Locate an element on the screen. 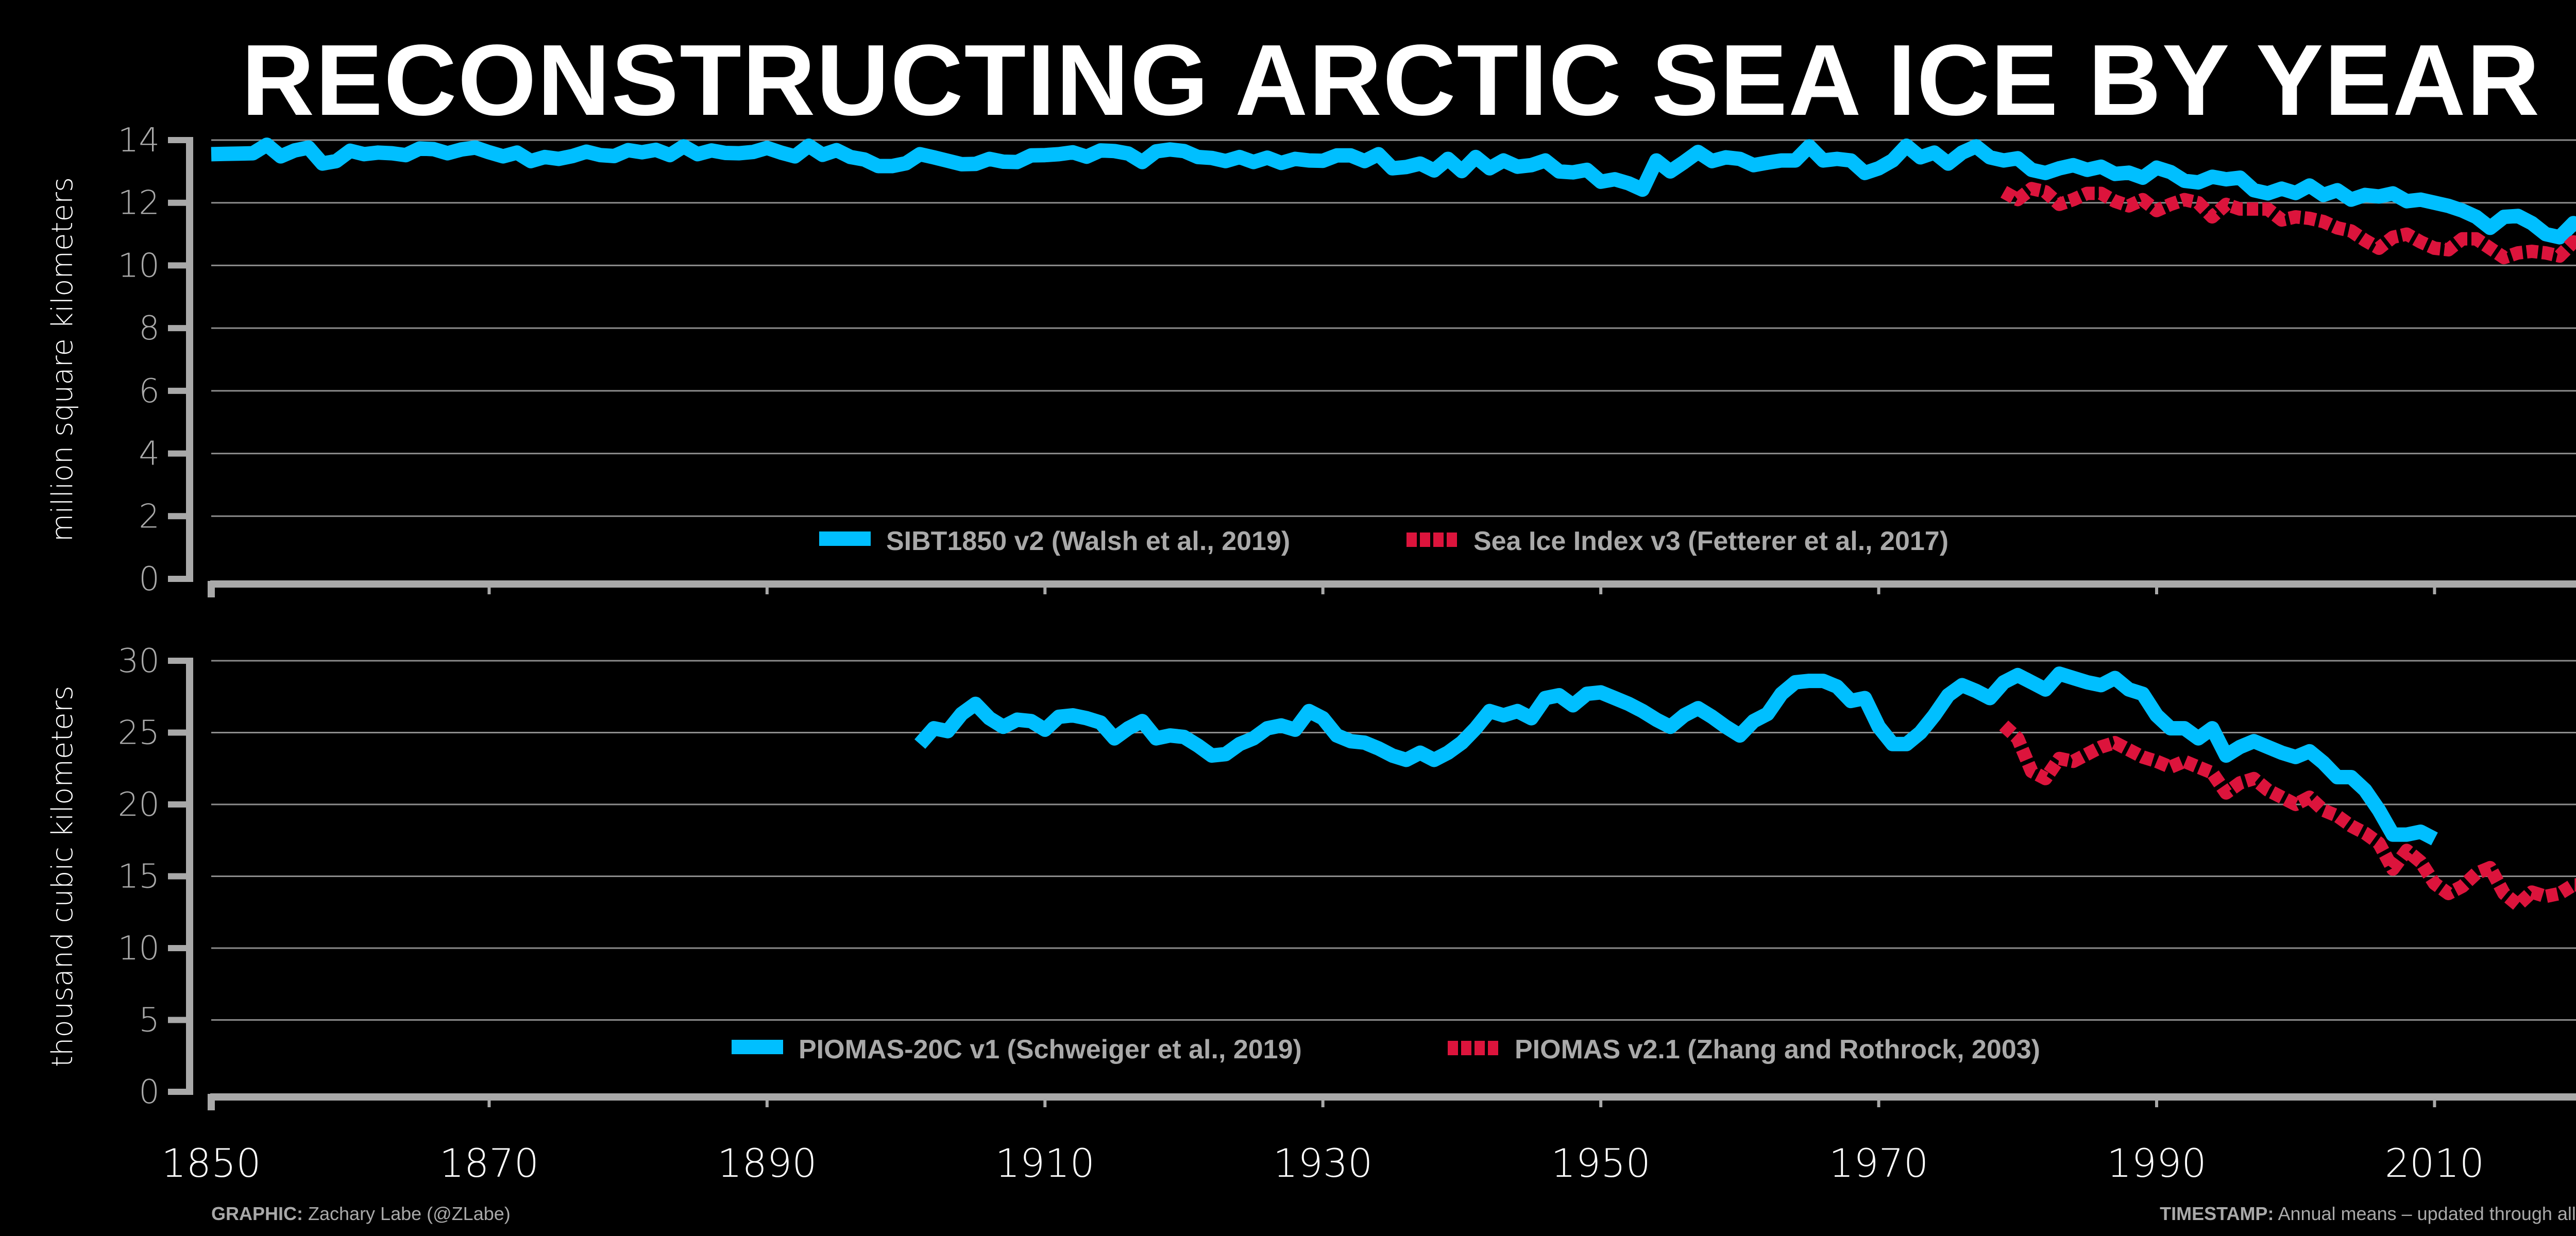 This screenshot has height=1236, width=2576. y-tick-label: 5 is located at coordinates (149, 1021).